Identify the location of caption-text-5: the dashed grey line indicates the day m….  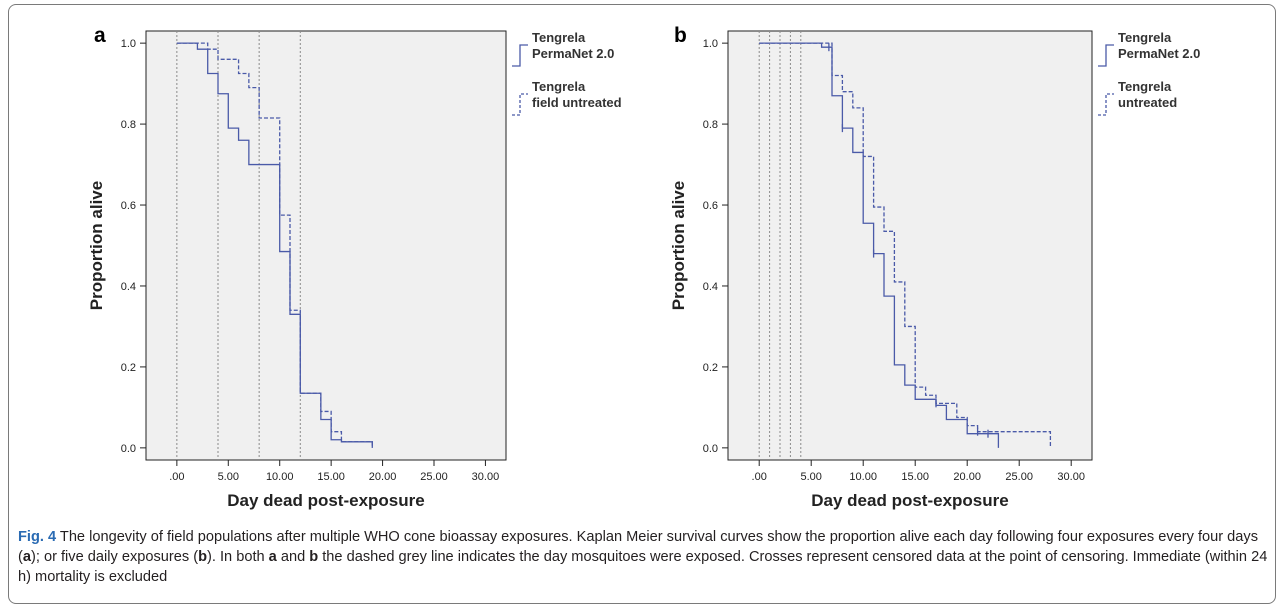
(643, 567).